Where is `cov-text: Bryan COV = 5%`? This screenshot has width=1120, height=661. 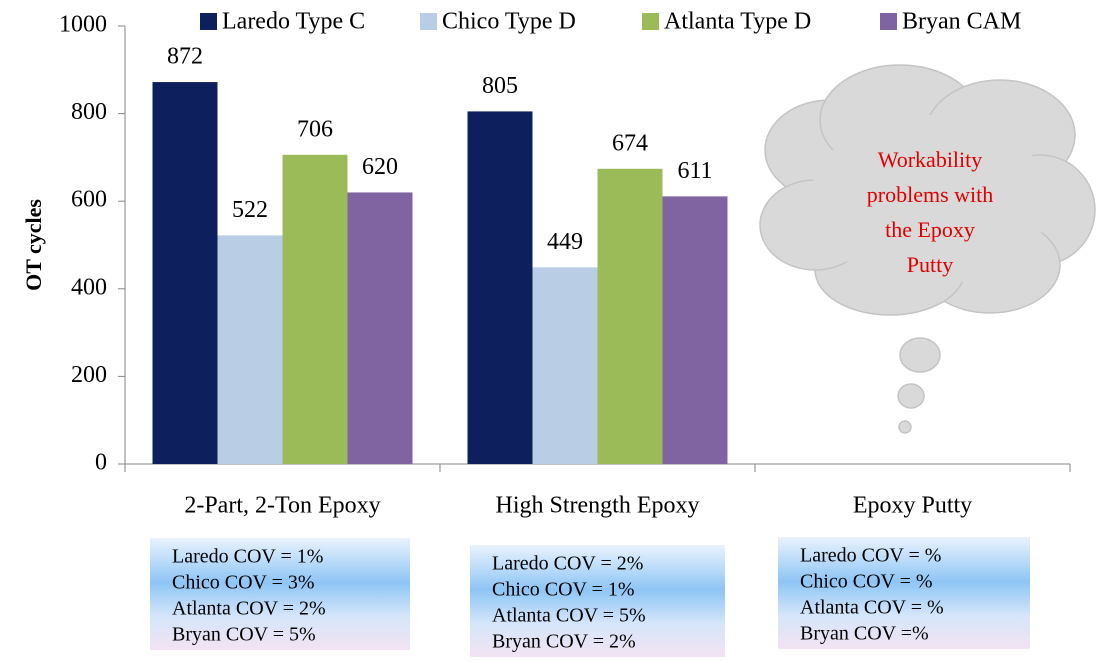 cov-text: Bryan COV = 5% is located at coordinates (244, 635).